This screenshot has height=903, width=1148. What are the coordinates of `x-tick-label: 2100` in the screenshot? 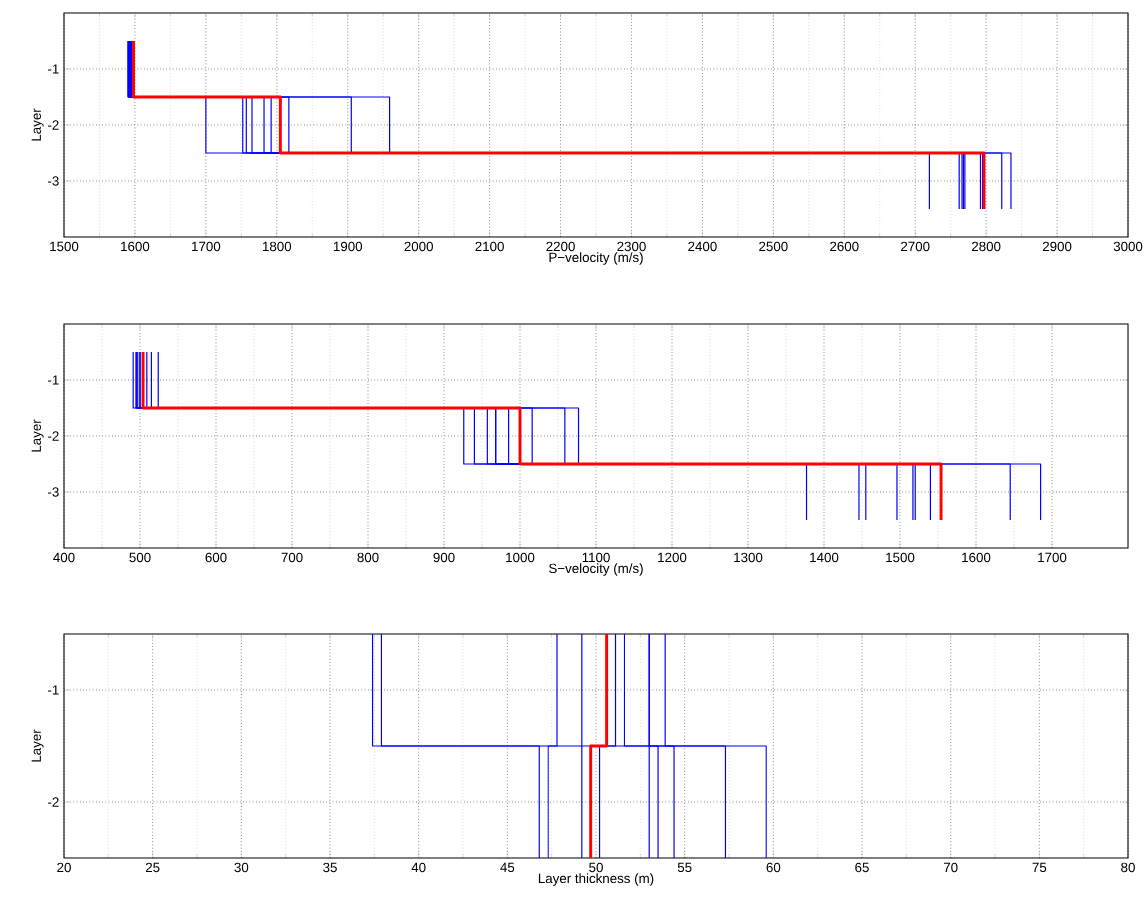 It's located at (489, 246).